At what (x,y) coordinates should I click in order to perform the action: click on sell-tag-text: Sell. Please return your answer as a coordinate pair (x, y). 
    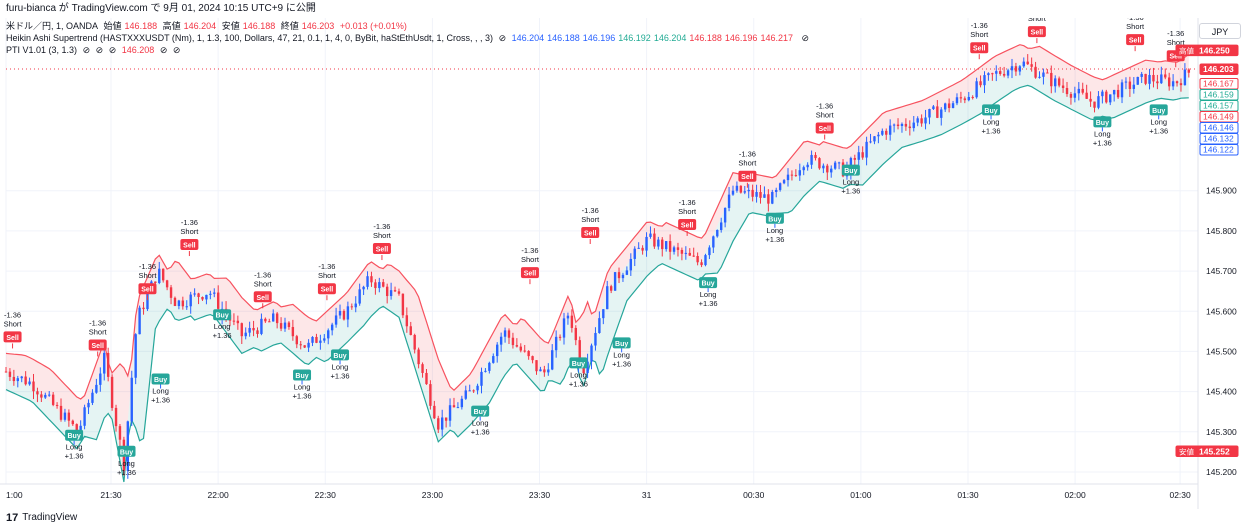
    Looking at the image, I should click on (147, 290).